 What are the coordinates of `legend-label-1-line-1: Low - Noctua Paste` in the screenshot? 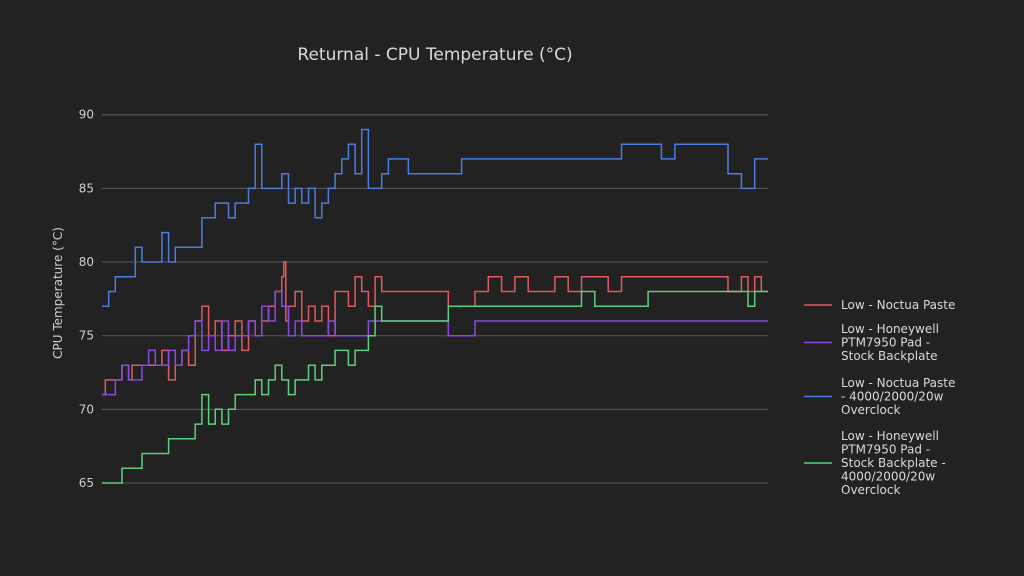 It's located at (898, 305).